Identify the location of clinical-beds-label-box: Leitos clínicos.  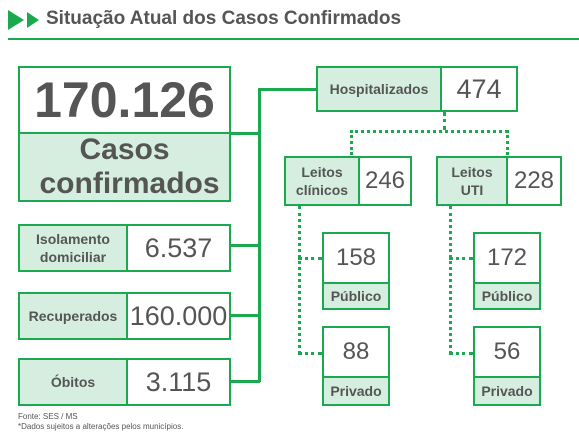
(322, 181).